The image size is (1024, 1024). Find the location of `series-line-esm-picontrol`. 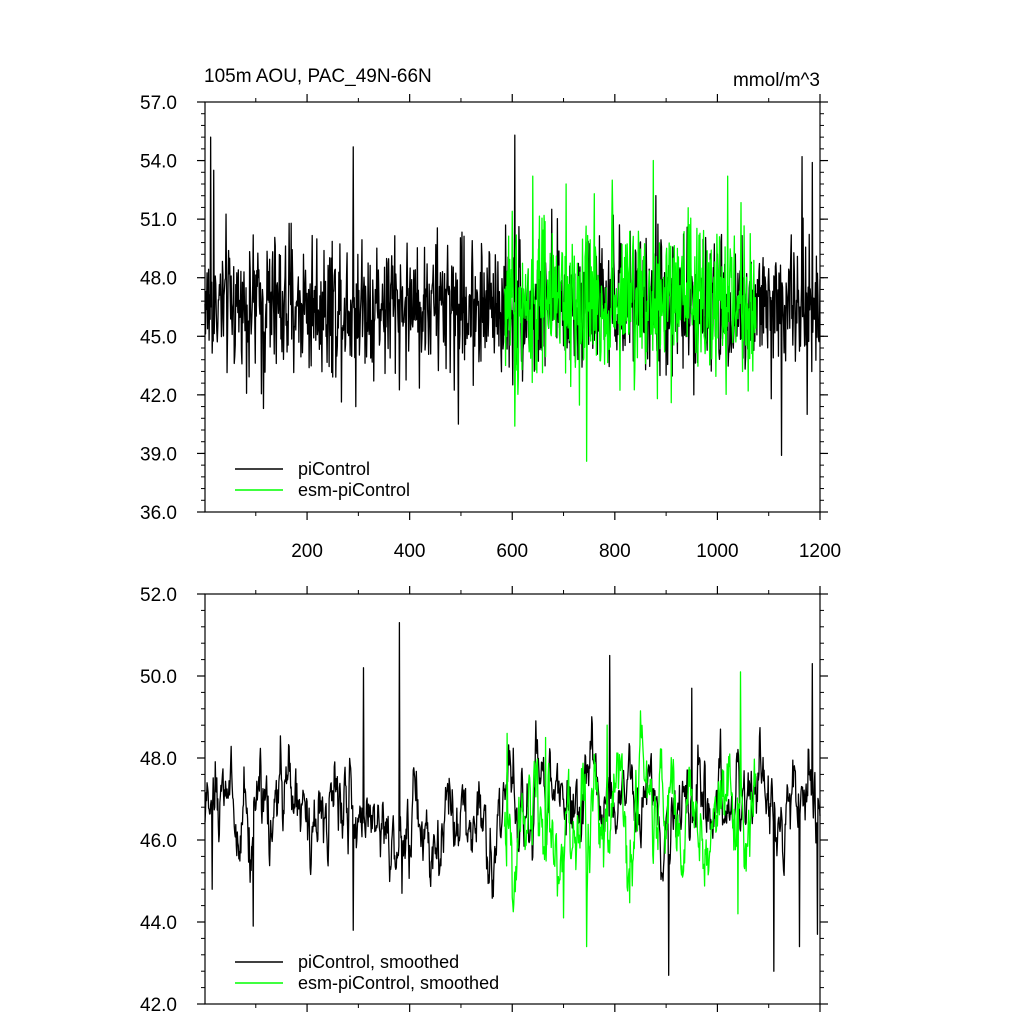

series-line-esm-picontrol is located at coordinates (630, 310).